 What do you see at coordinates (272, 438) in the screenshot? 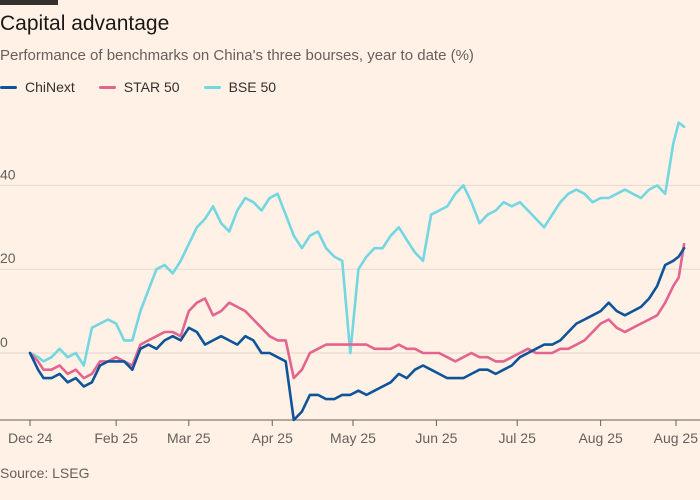
I see `x-tick-label-3: Apr 25` at bounding box center [272, 438].